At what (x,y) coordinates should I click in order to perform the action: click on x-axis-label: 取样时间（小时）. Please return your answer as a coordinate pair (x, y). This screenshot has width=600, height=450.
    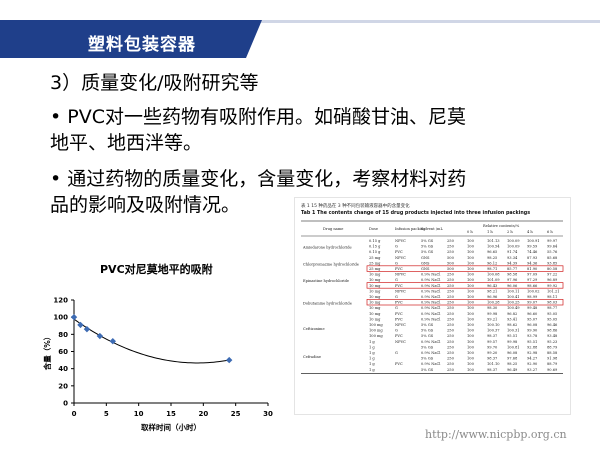
    Looking at the image, I should click on (171, 427).